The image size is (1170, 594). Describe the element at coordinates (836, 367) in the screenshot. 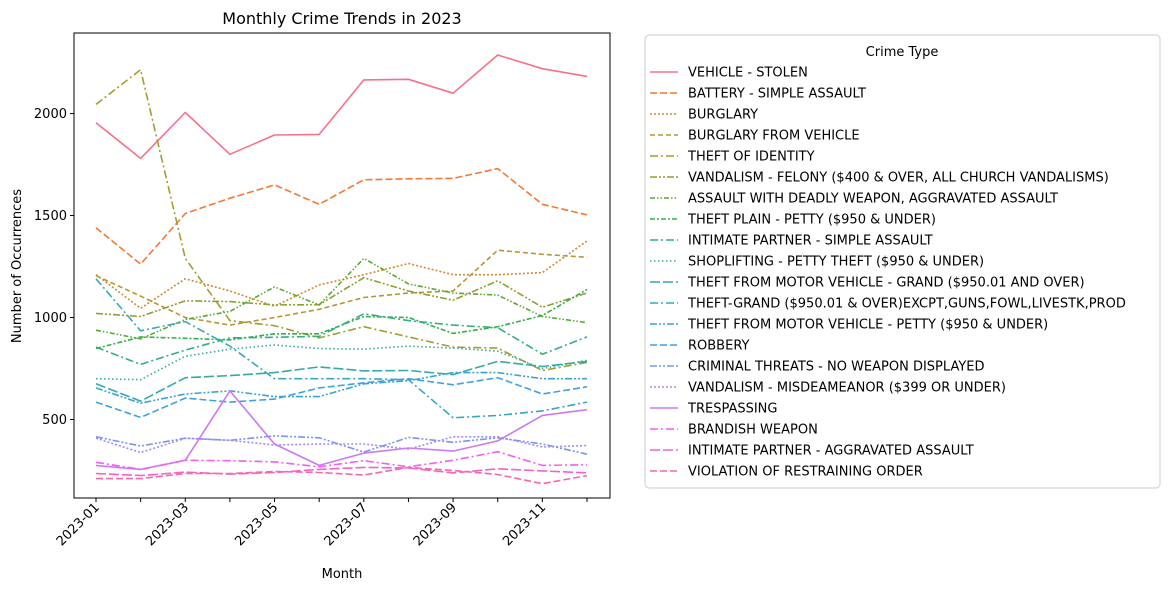

I see `legend-label: CRIMINAL THREATS - NO WEAPON DISPLAYED` at that location.